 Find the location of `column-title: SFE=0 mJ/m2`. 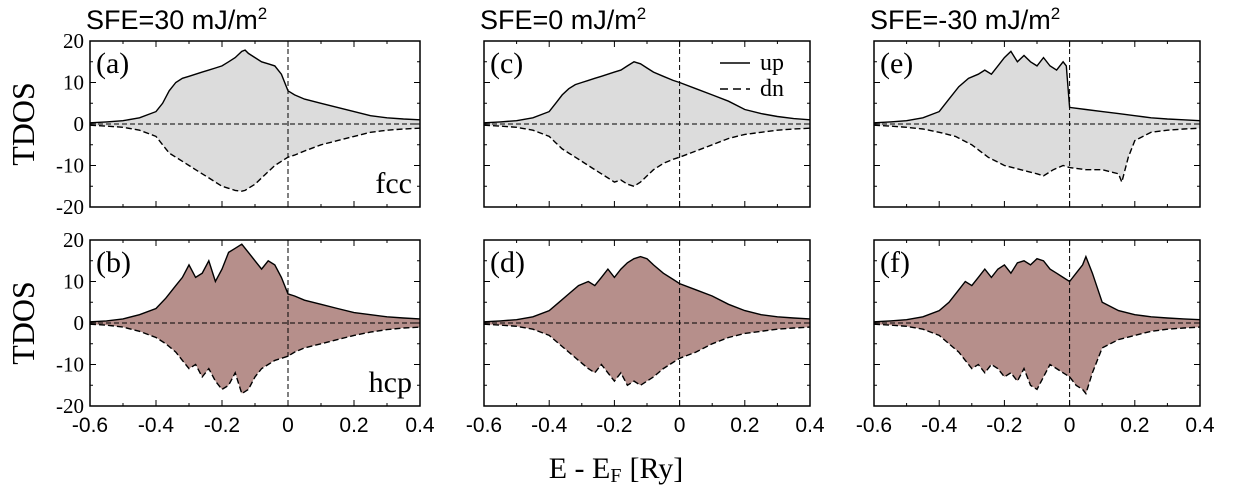

column-title: SFE=0 mJ/m2 is located at coordinates (563, 19).